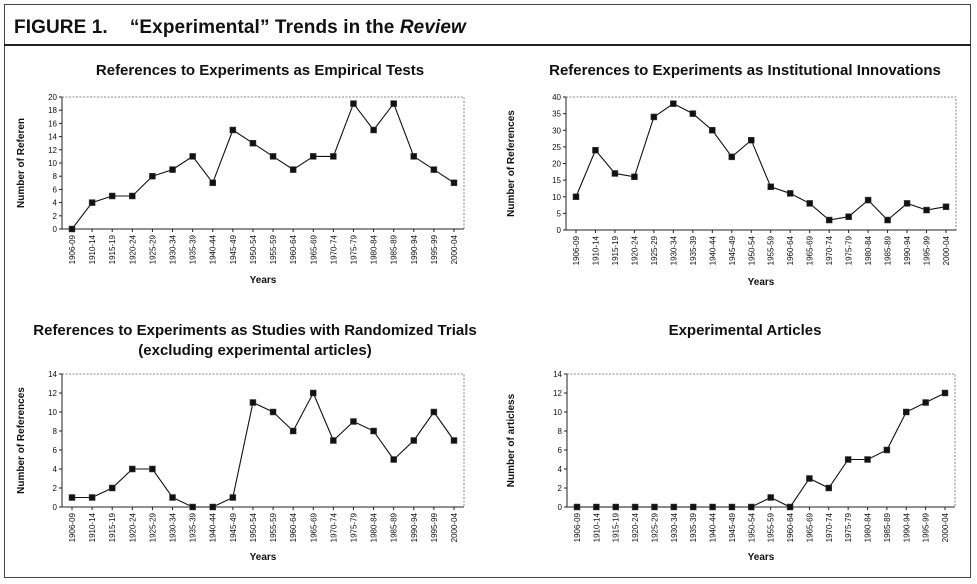 This screenshot has height=584, width=977. Describe the element at coordinates (333, 527) in the screenshot. I see `x-tick-label: 1970-74` at that location.